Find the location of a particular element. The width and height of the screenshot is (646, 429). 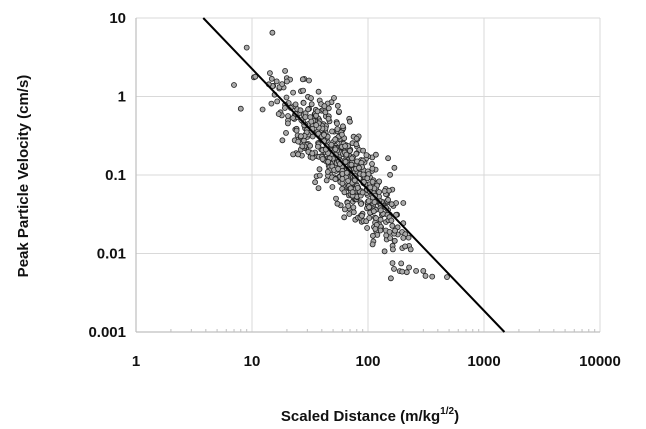

y-tick-label: 1 is located at coordinates (122, 97).